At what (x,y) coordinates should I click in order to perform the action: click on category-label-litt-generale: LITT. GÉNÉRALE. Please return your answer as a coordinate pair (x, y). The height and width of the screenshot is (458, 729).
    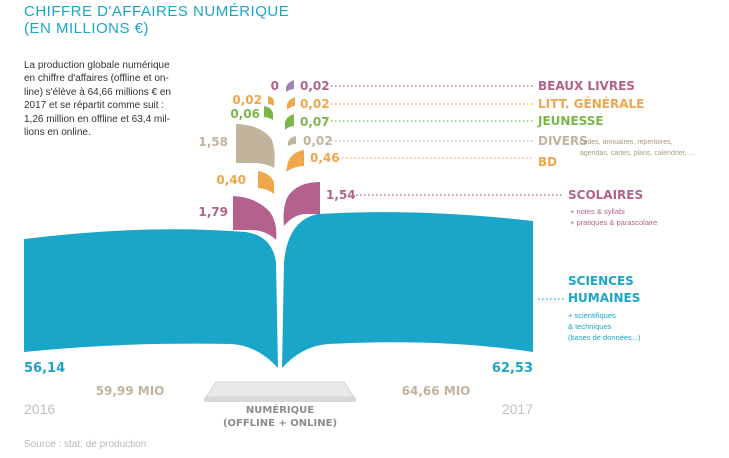
    Looking at the image, I should click on (591, 103).